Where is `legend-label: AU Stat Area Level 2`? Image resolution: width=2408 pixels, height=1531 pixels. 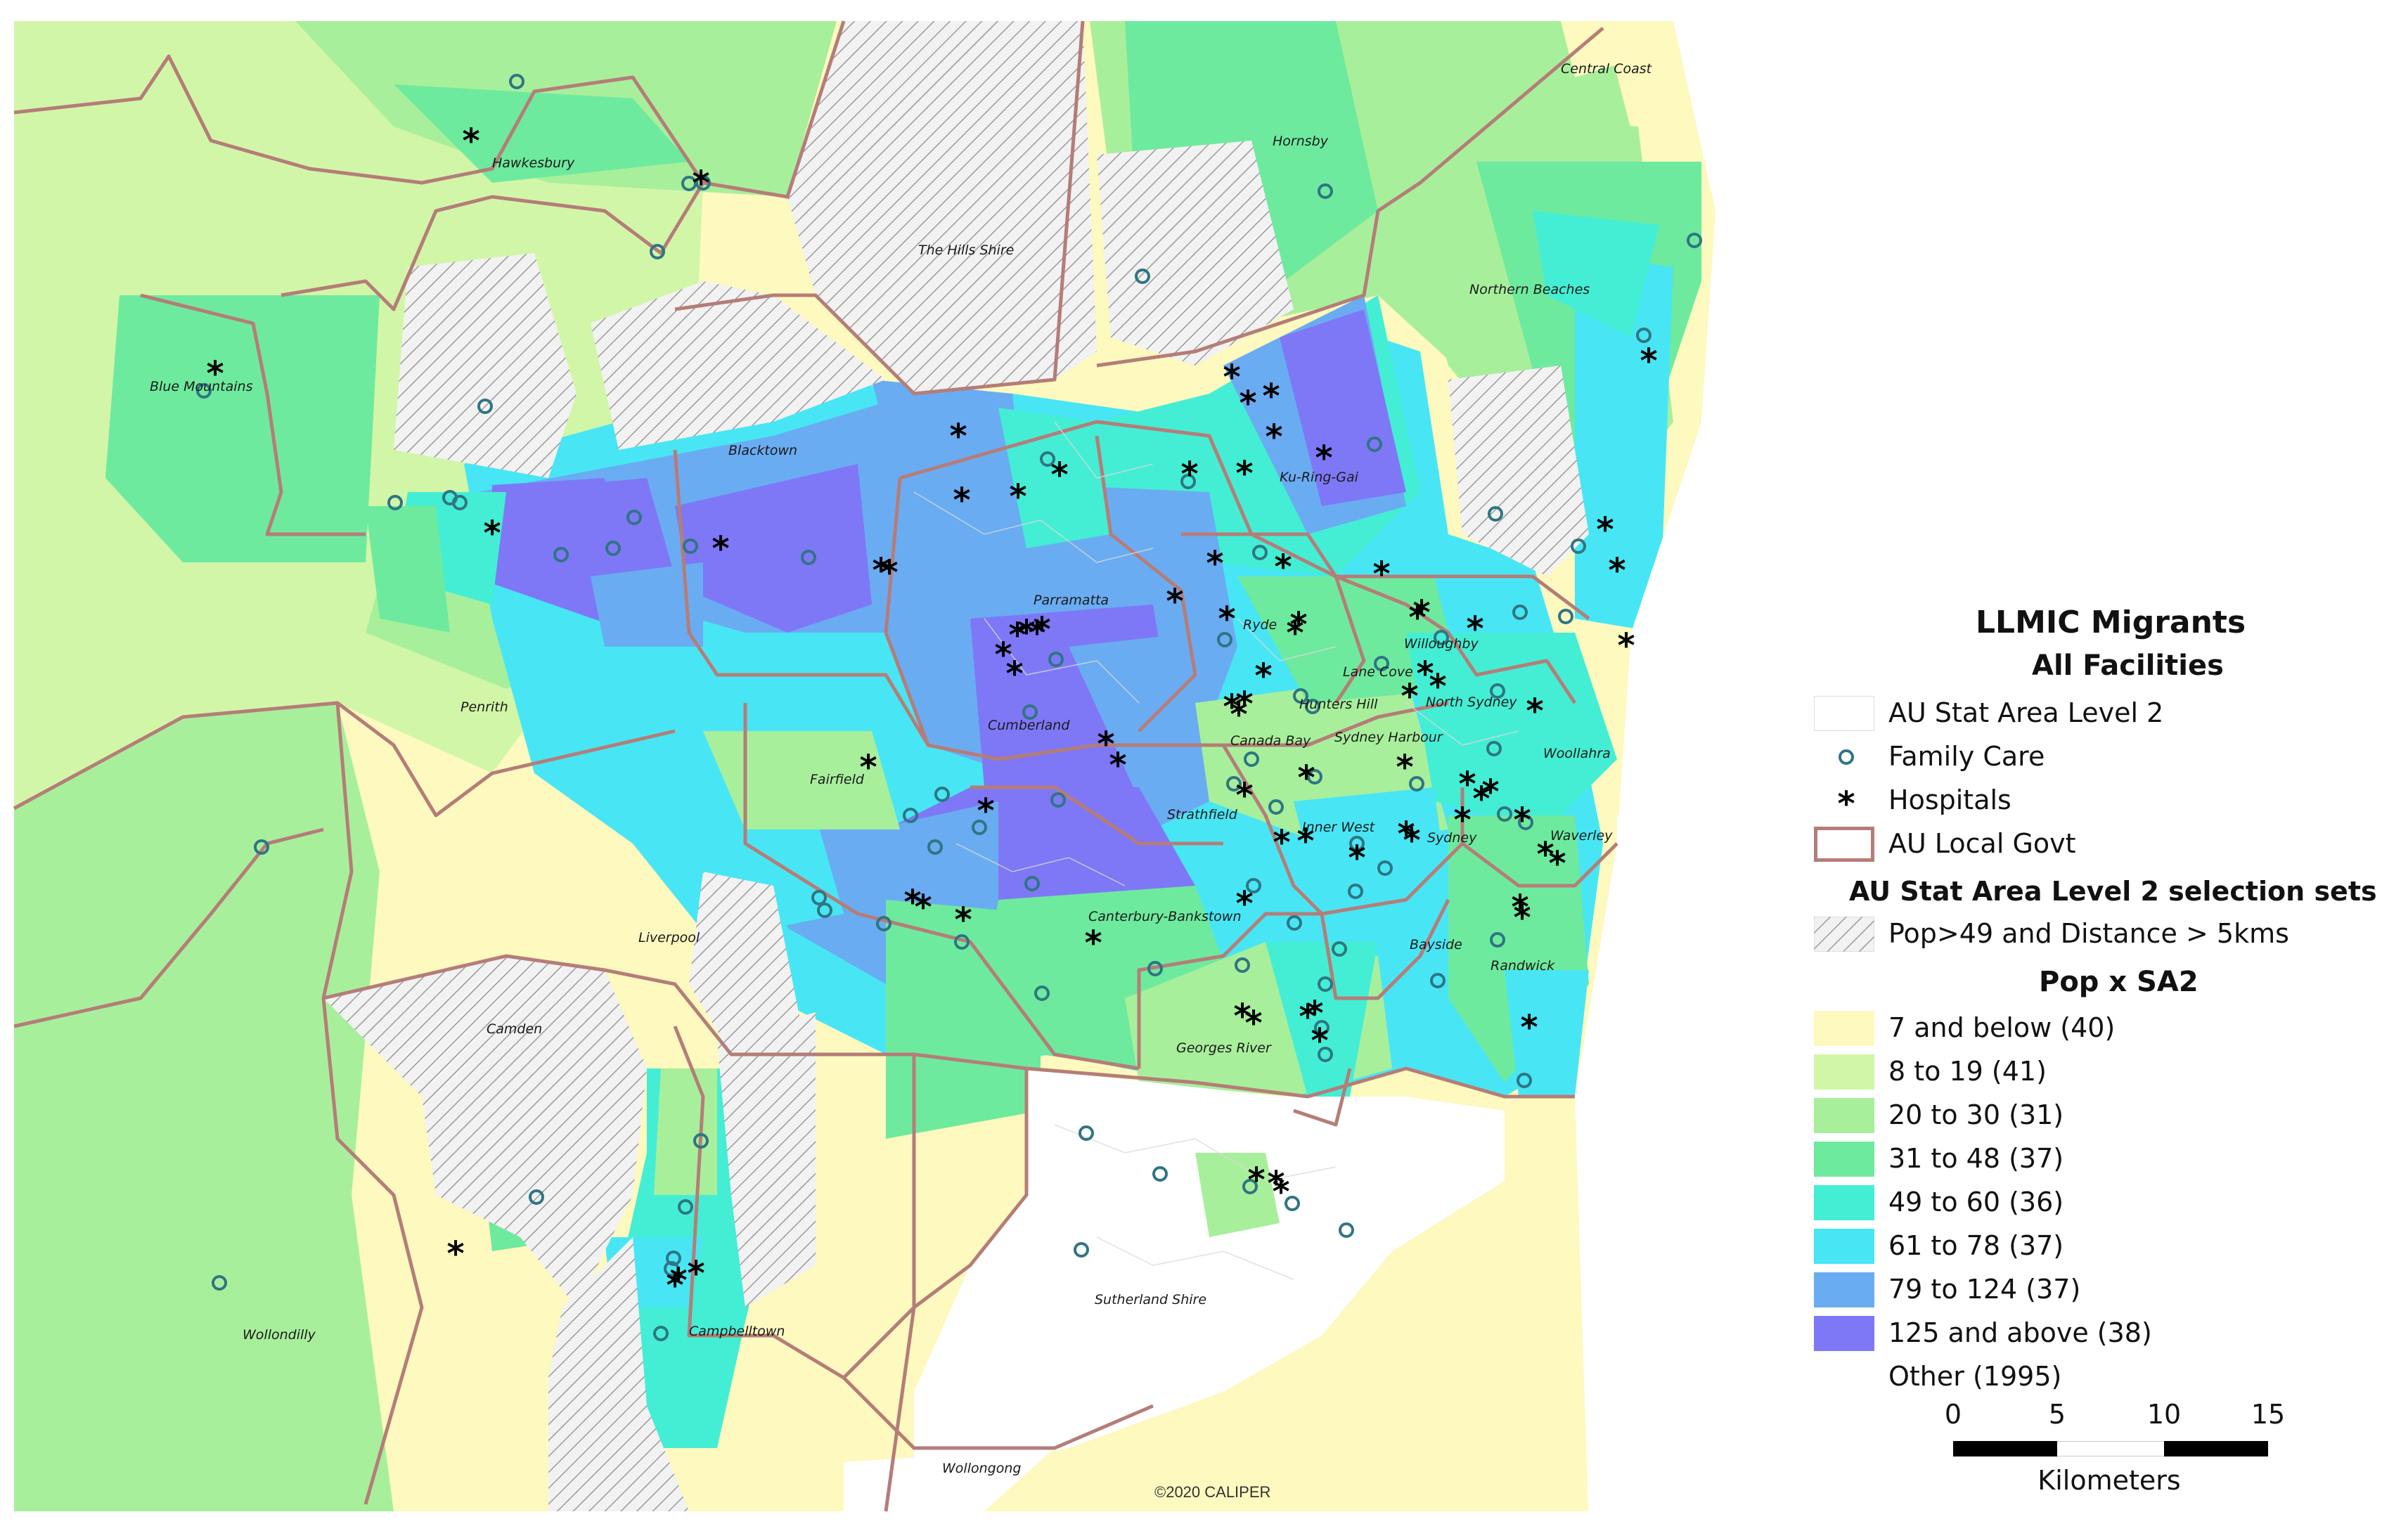 legend-label: AU Stat Area Level 2 is located at coordinates (2026, 712).